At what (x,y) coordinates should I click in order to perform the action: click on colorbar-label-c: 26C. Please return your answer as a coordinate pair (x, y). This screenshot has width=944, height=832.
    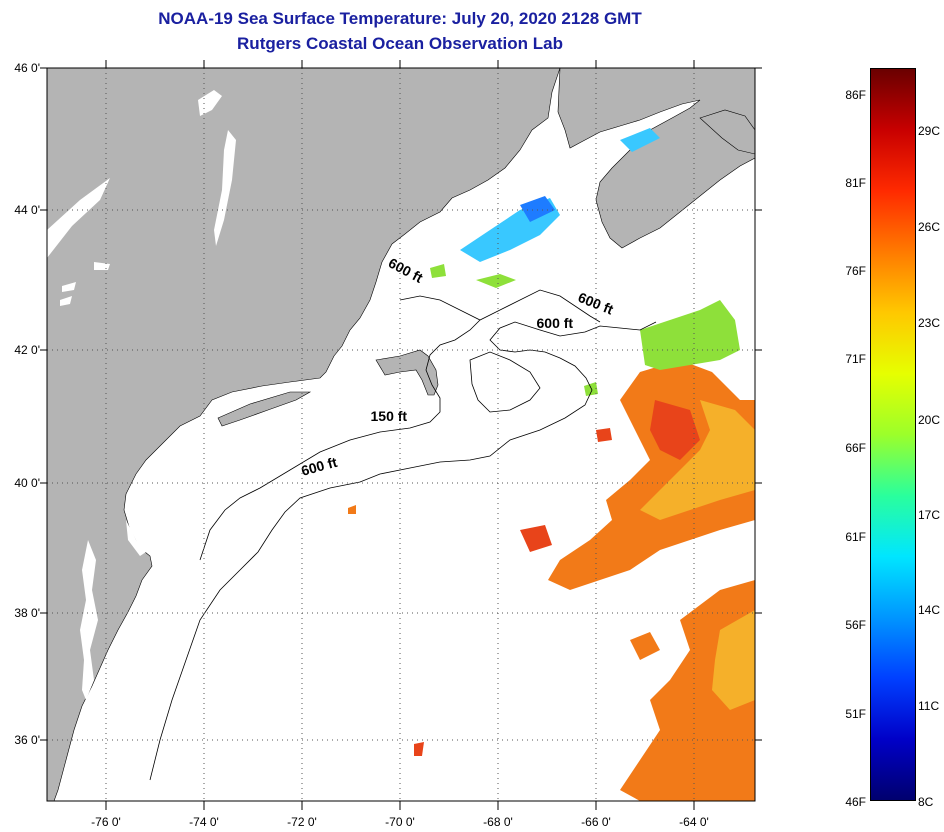
    Looking at the image, I should click on (929, 227).